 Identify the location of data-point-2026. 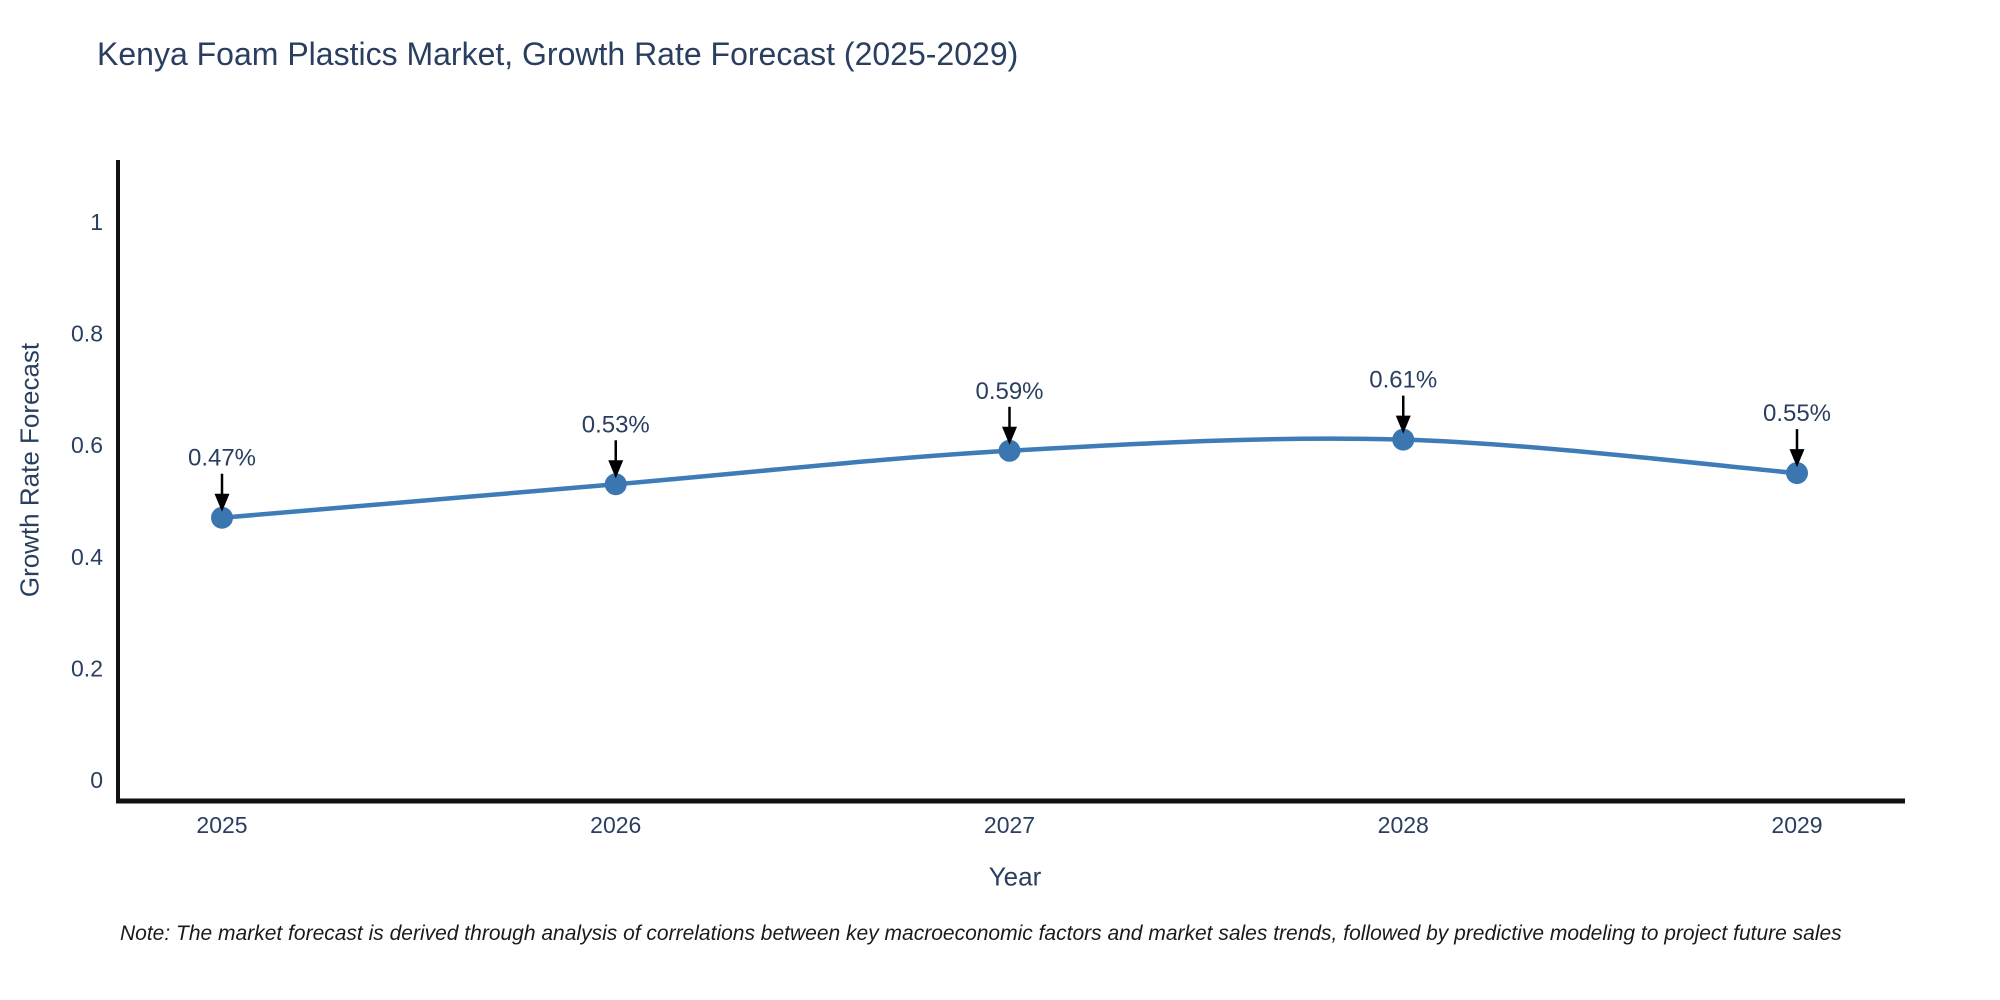
(615, 484).